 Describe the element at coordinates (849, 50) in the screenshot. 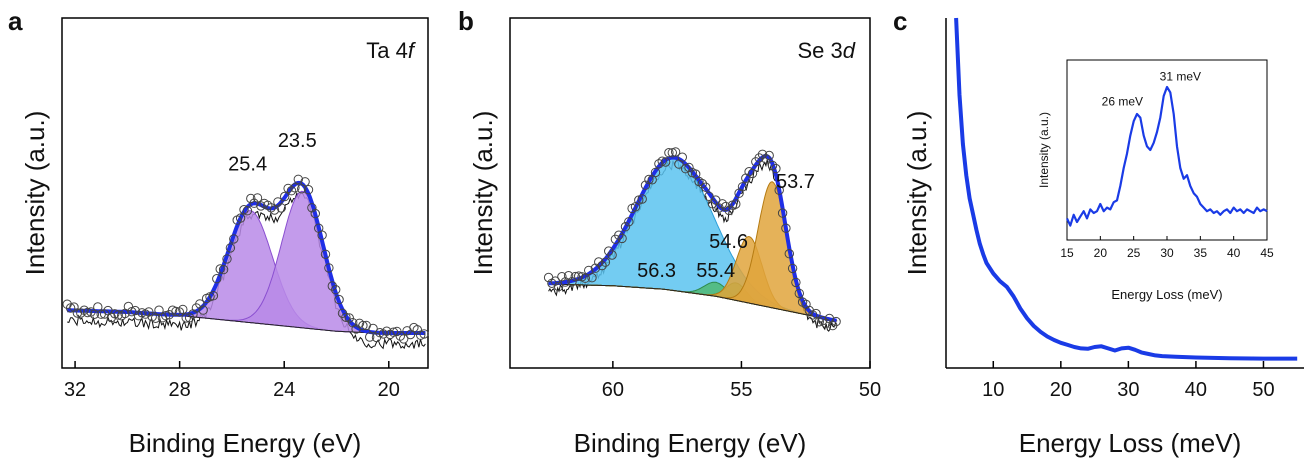

I see `panel-b-annotation-orbital: d` at that location.